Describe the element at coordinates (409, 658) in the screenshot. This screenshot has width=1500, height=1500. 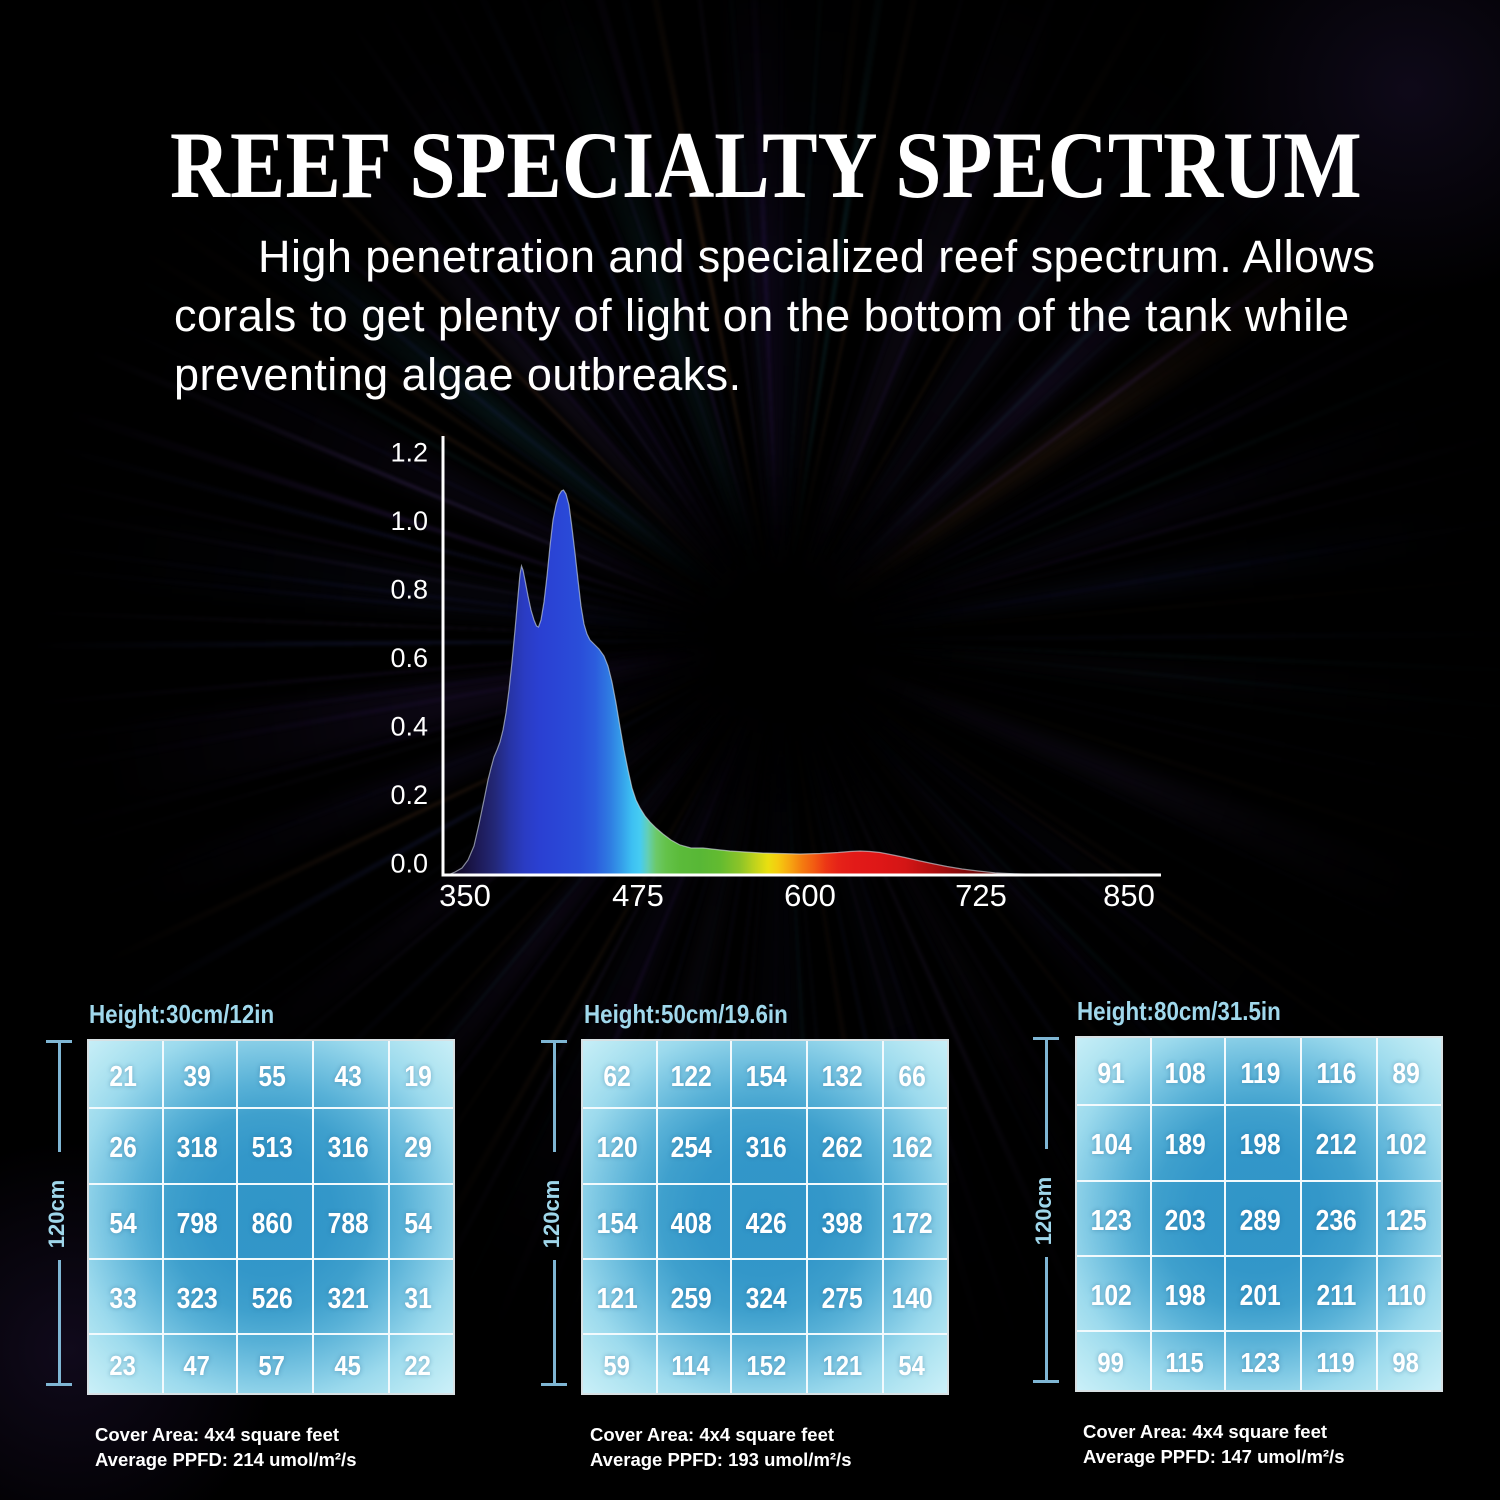
I see `svg-text: 0.6` at that location.